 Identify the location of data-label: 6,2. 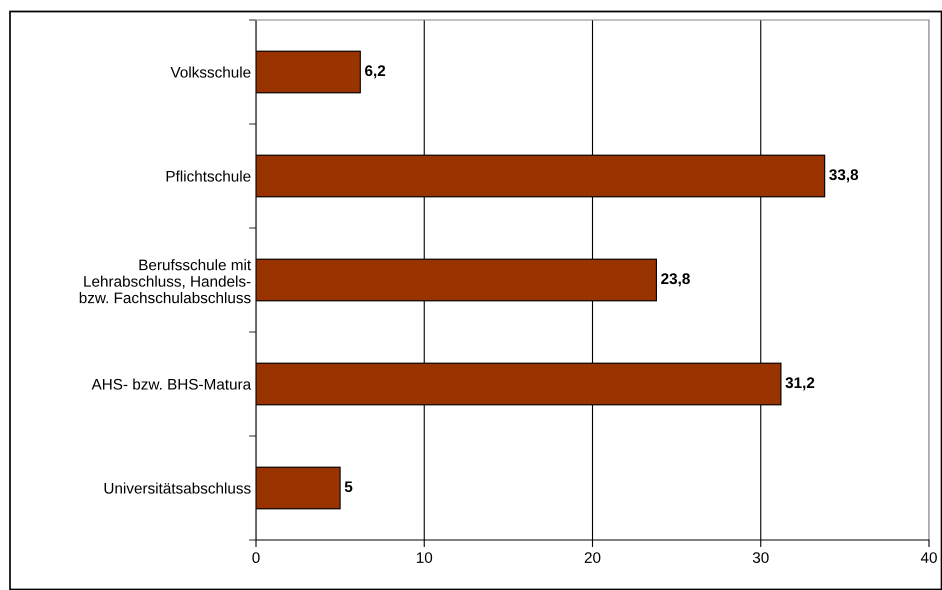
(375, 71).